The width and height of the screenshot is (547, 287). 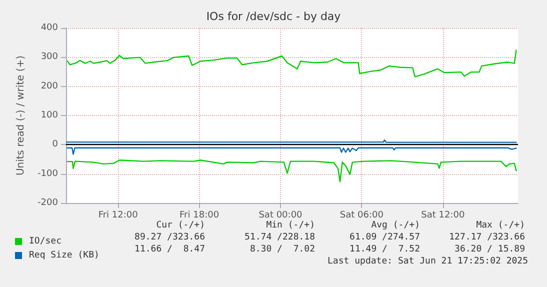 I want to click on text: 127.17 /323.66, so click(x=487, y=237).